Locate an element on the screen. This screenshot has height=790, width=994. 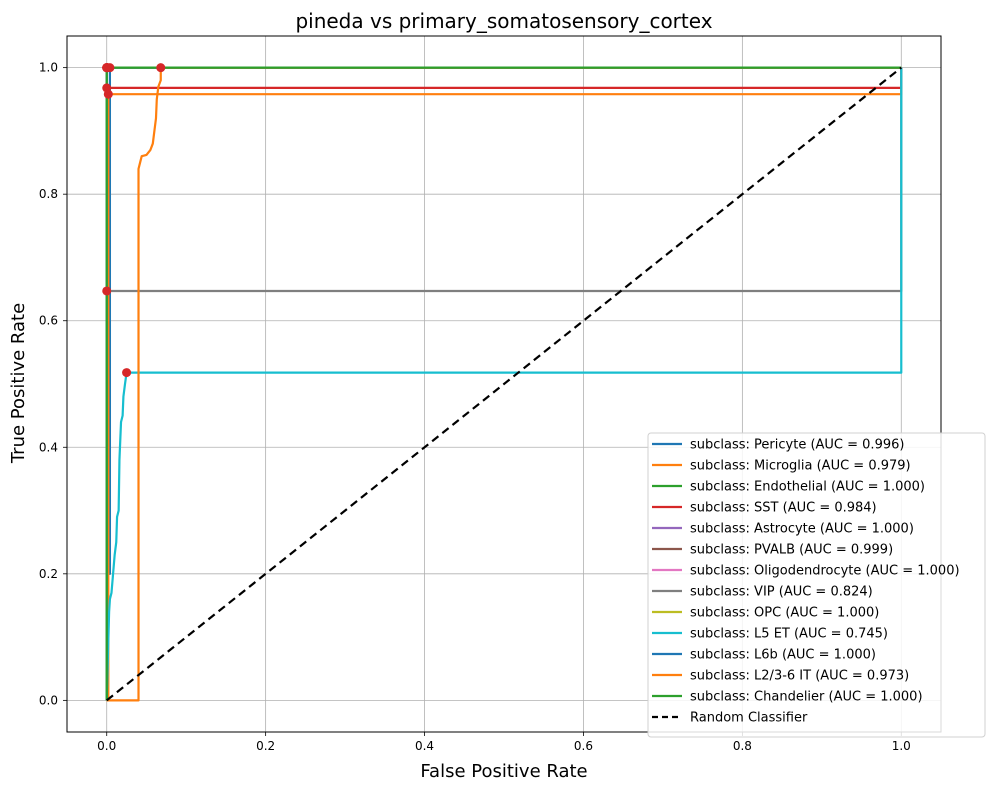
x-tick-label: 0.2 is located at coordinates (265, 746).